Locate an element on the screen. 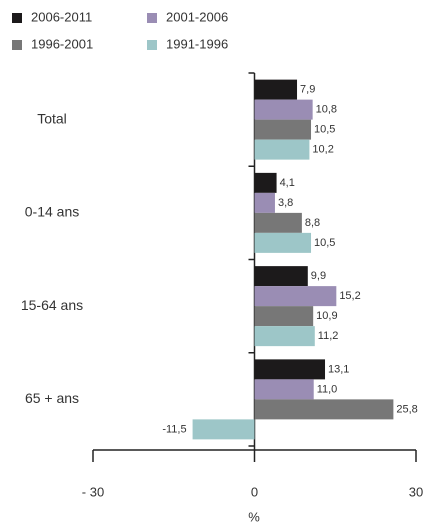  value-label: 15,2 is located at coordinates (349, 296).